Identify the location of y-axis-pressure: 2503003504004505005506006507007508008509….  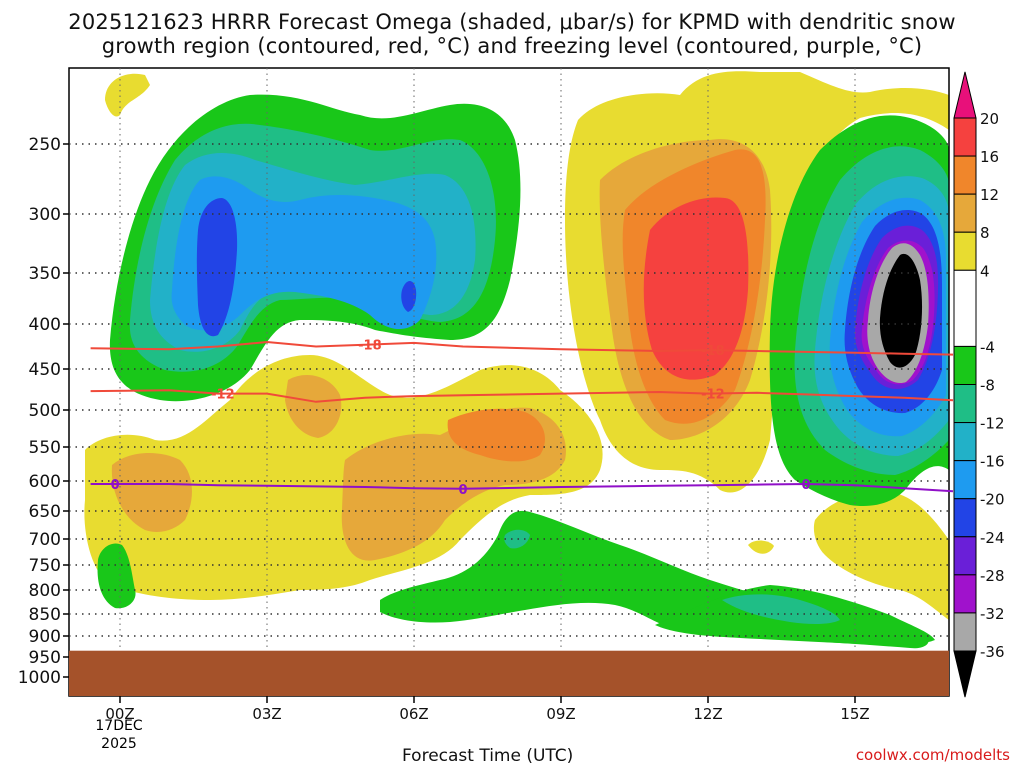
(43, 411).